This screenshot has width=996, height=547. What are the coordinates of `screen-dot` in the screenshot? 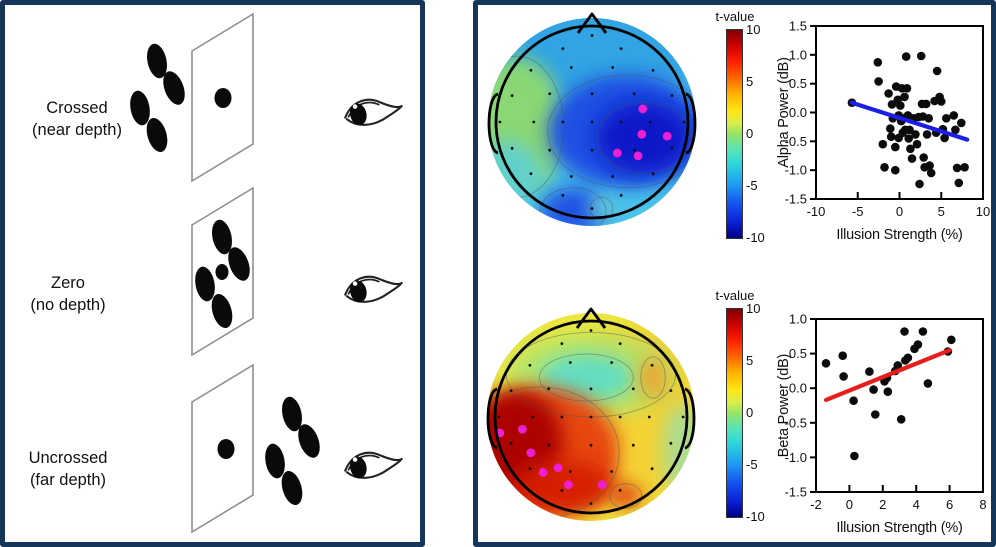 It's located at (226, 449).